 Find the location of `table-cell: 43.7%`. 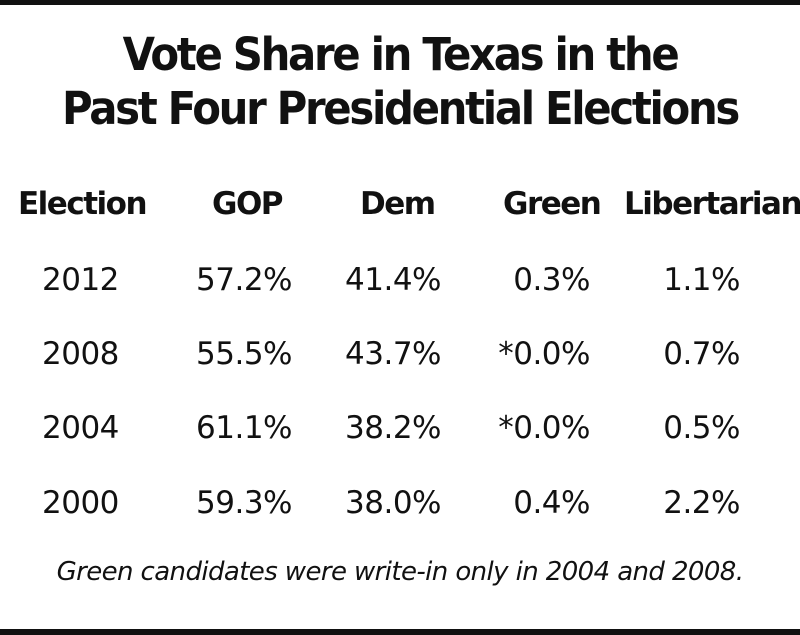

table-cell: 43.7% is located at coordinates (393, 354).